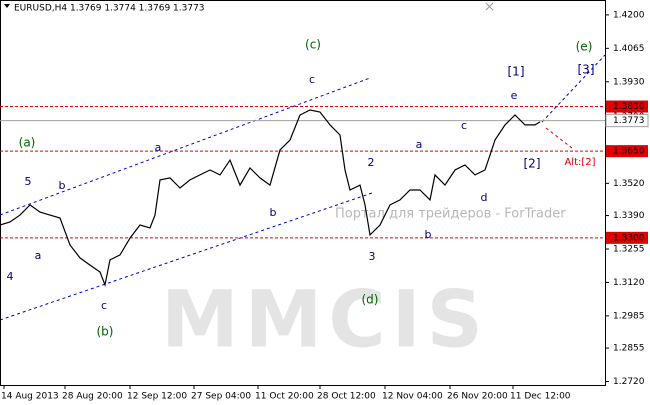  I want to click on current-price-label: 1.3773, so click(629, 121).